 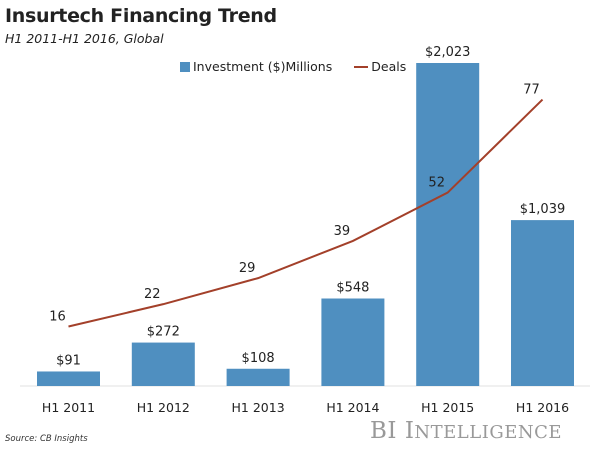 I want to click on x-tick-label: H1 2015, so click(x=447, y=407).